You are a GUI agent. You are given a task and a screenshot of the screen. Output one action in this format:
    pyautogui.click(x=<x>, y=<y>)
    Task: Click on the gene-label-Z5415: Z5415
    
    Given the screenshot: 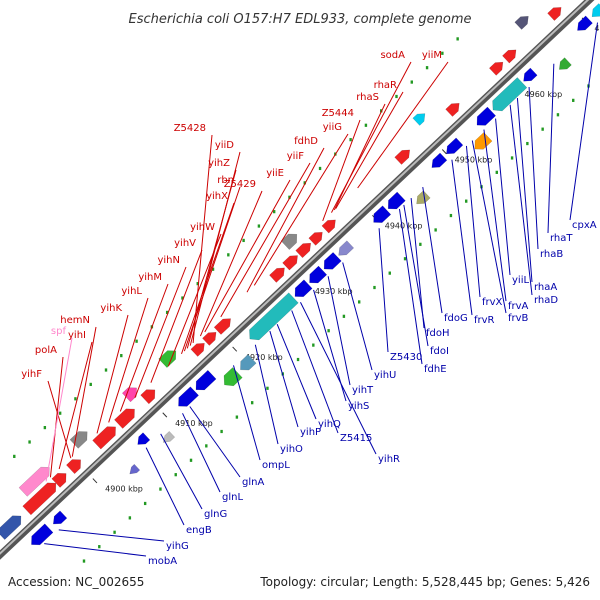 What is the action you would take?
    pyautogui.click(x=356, y=438)
    